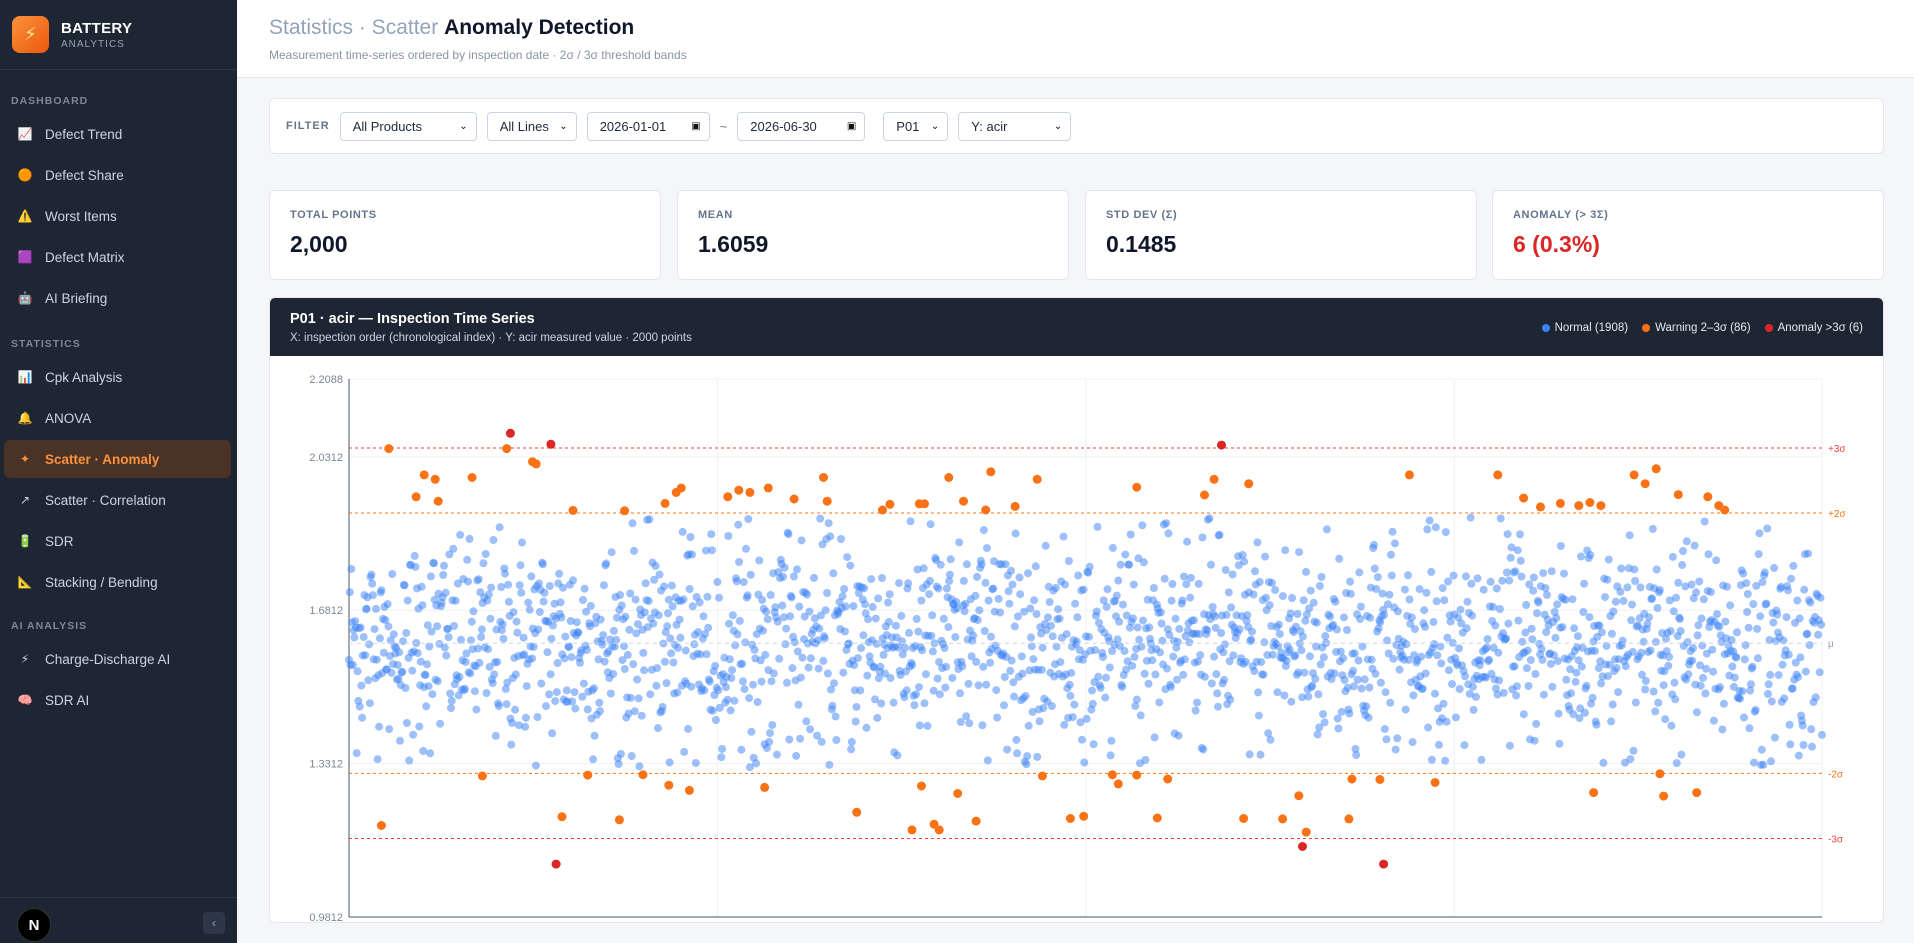 The image size is (1914, 943). Describe the element at coordinates (801, 126) in the screenshot. I see `date-to-input: 2026-06-30 ▣` at that location.